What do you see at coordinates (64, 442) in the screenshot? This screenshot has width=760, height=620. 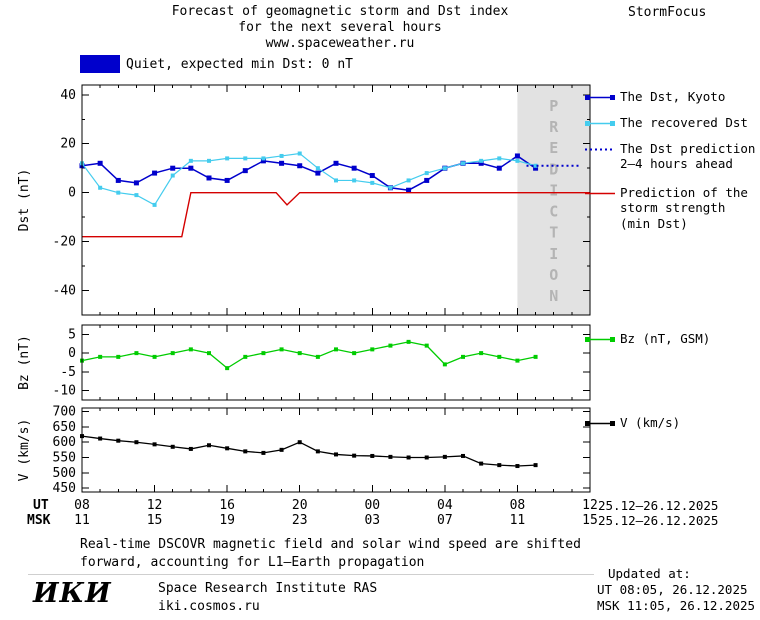 I see `svg-text: 600` at bounding box center [64, 442].